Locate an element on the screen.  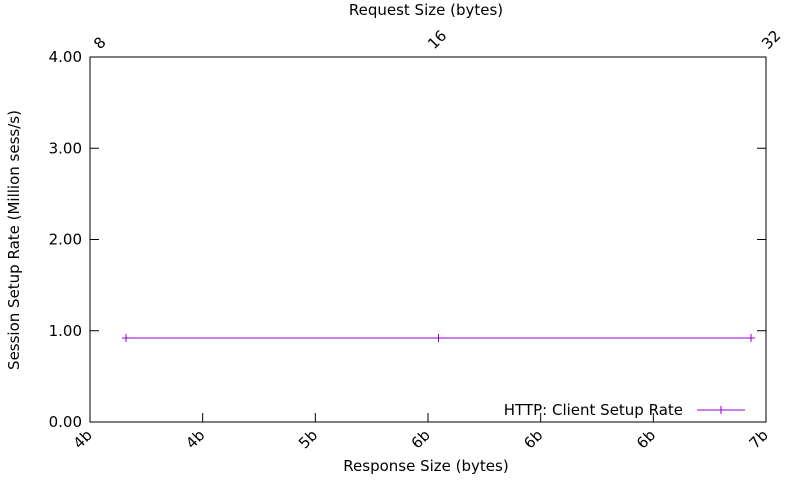
y-tick-label: 4.00 is located at coordinates (65, 57).